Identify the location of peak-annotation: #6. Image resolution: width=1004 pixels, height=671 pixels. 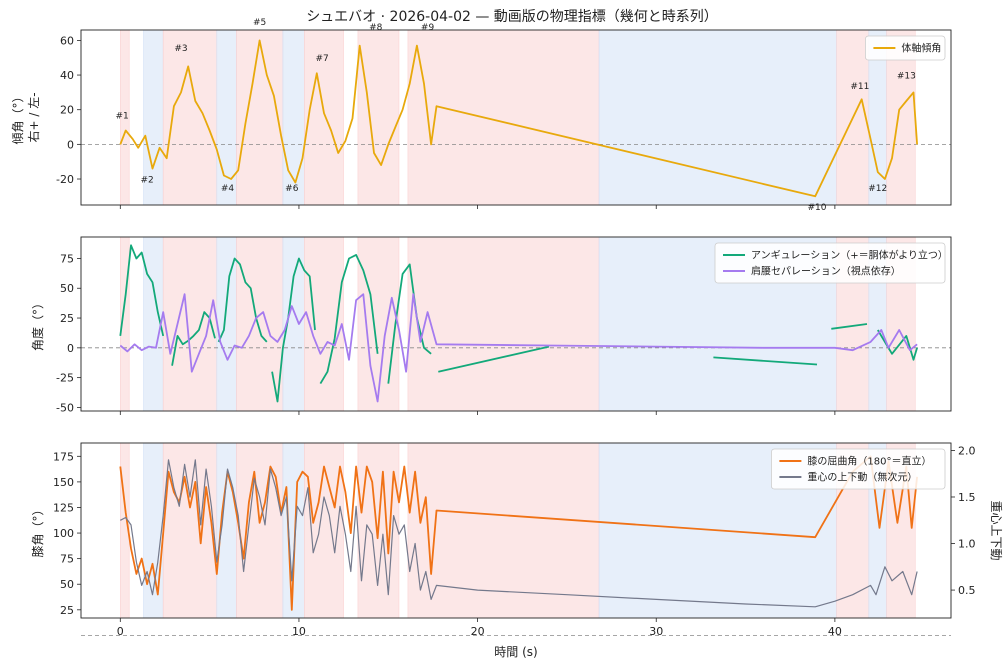
(292, 189).